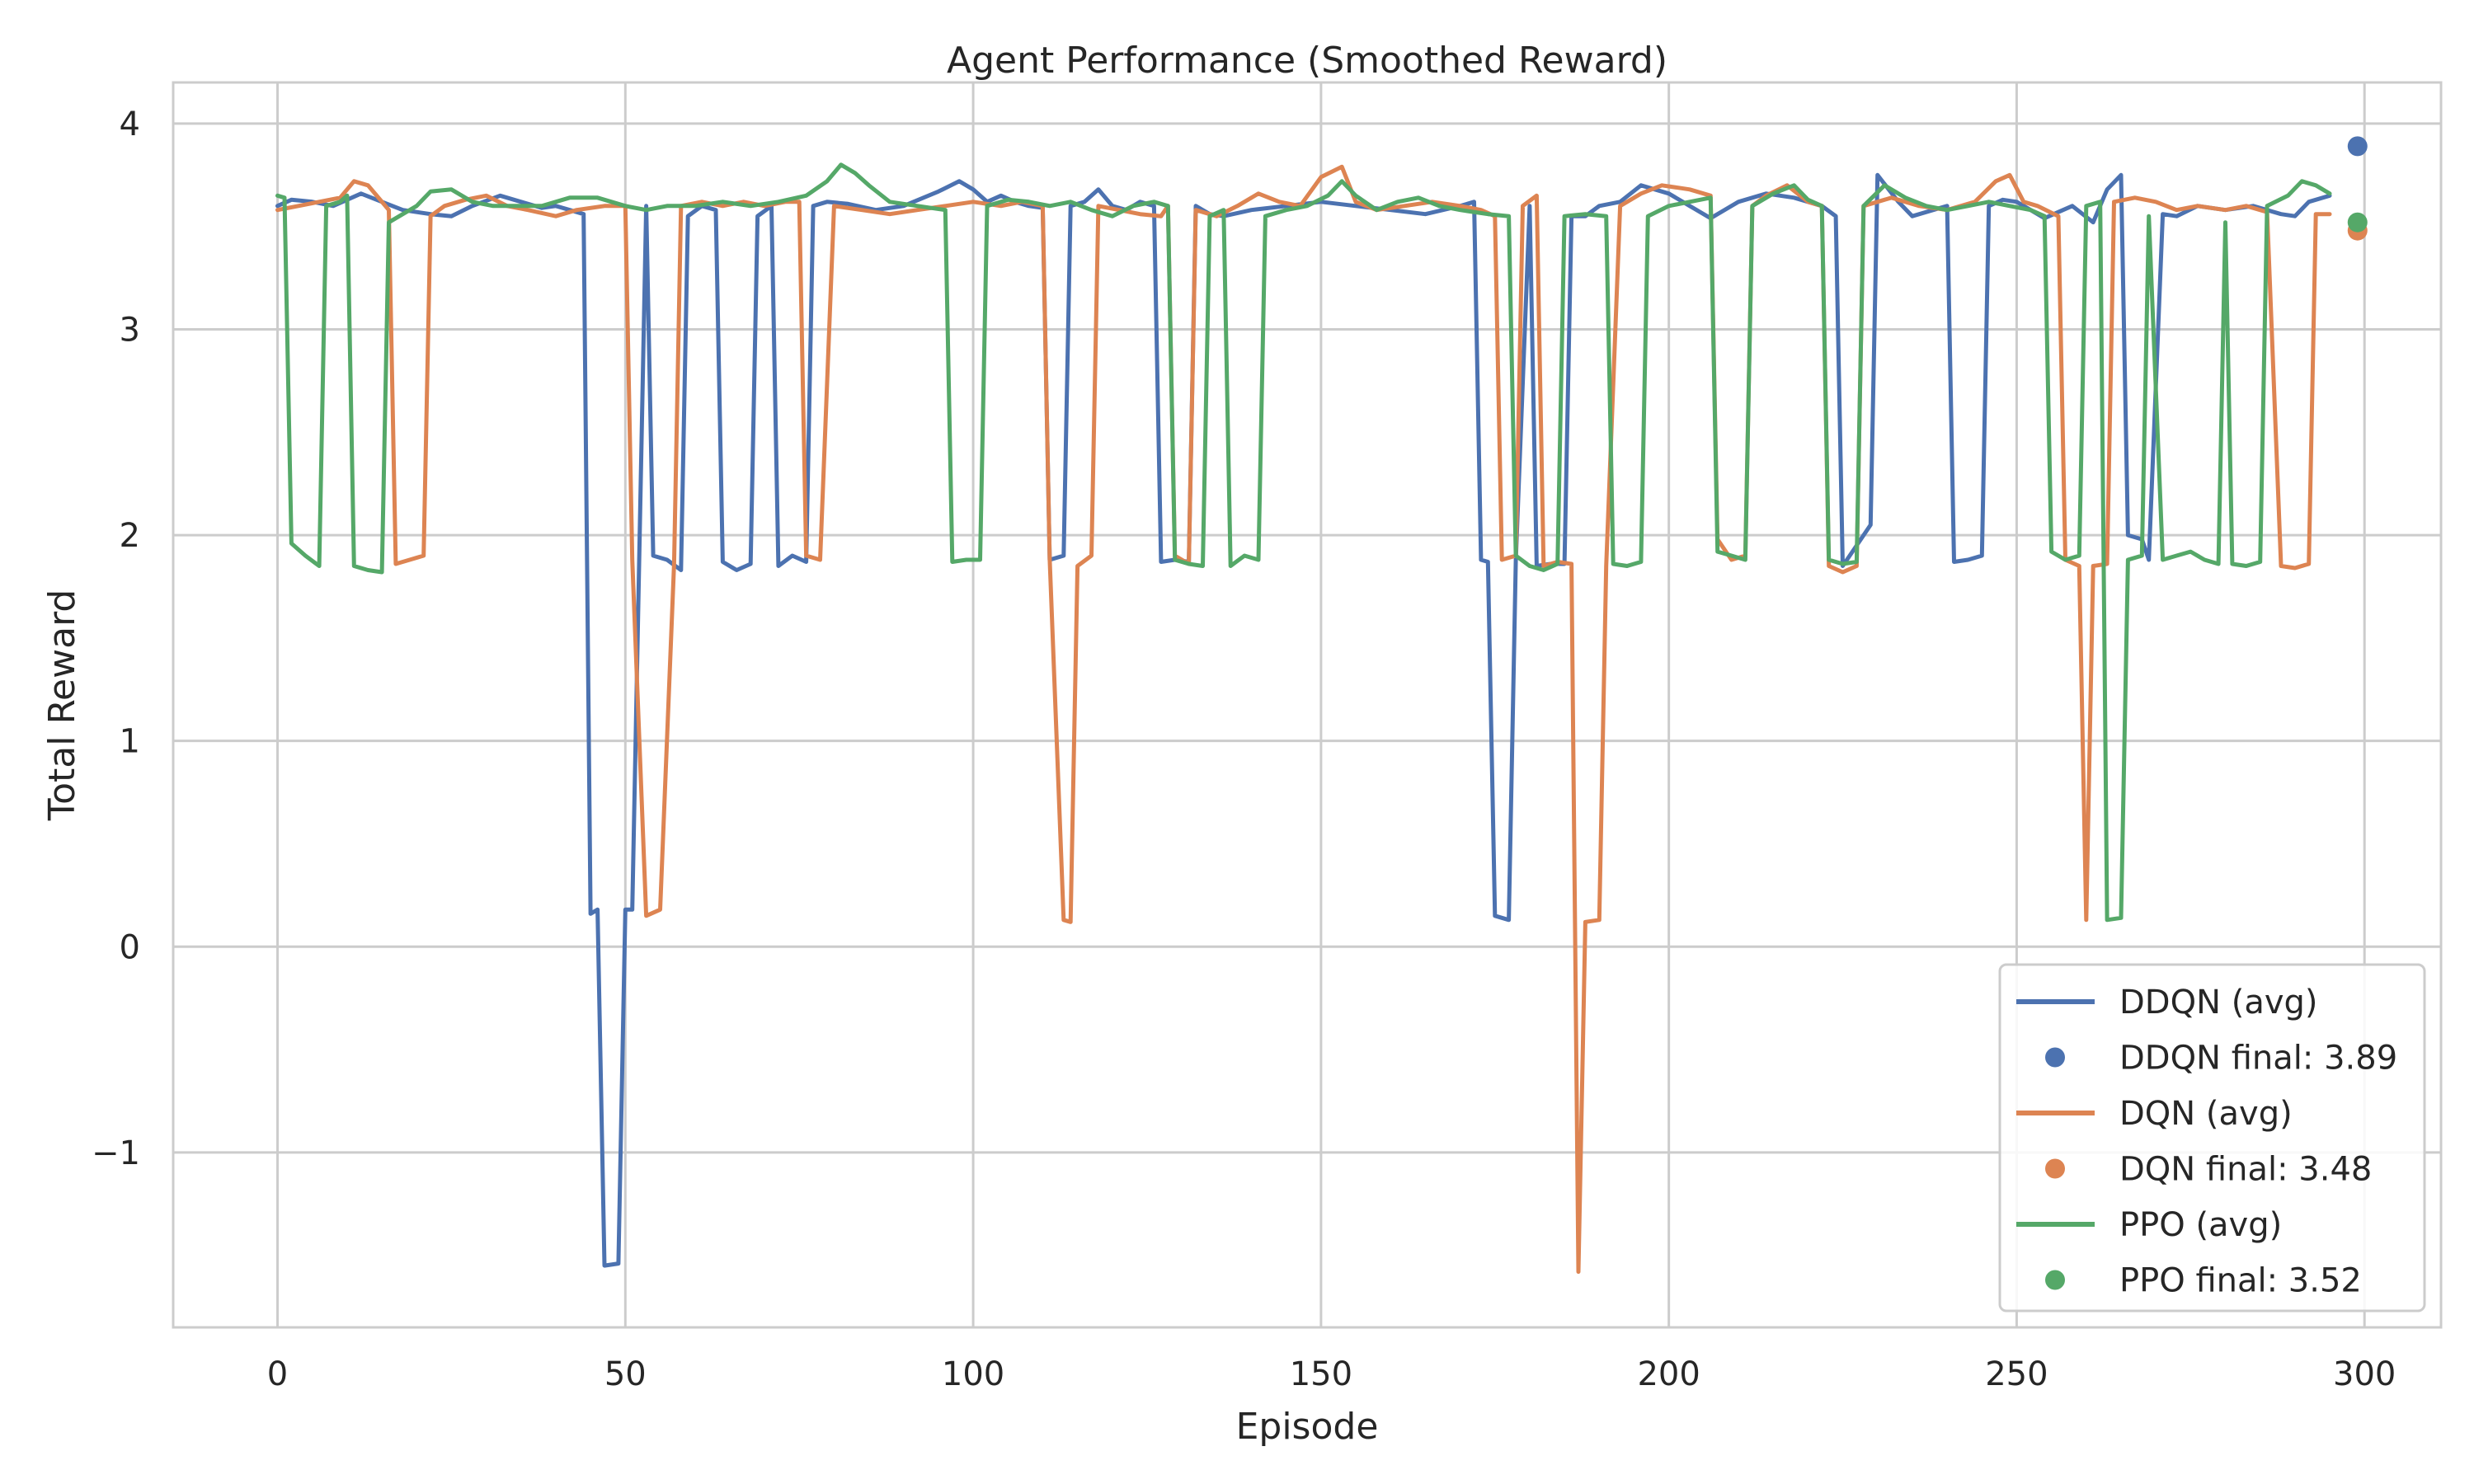 The image size is (2474, 1484). I want to click on legend-box, so click(2212, 1138).